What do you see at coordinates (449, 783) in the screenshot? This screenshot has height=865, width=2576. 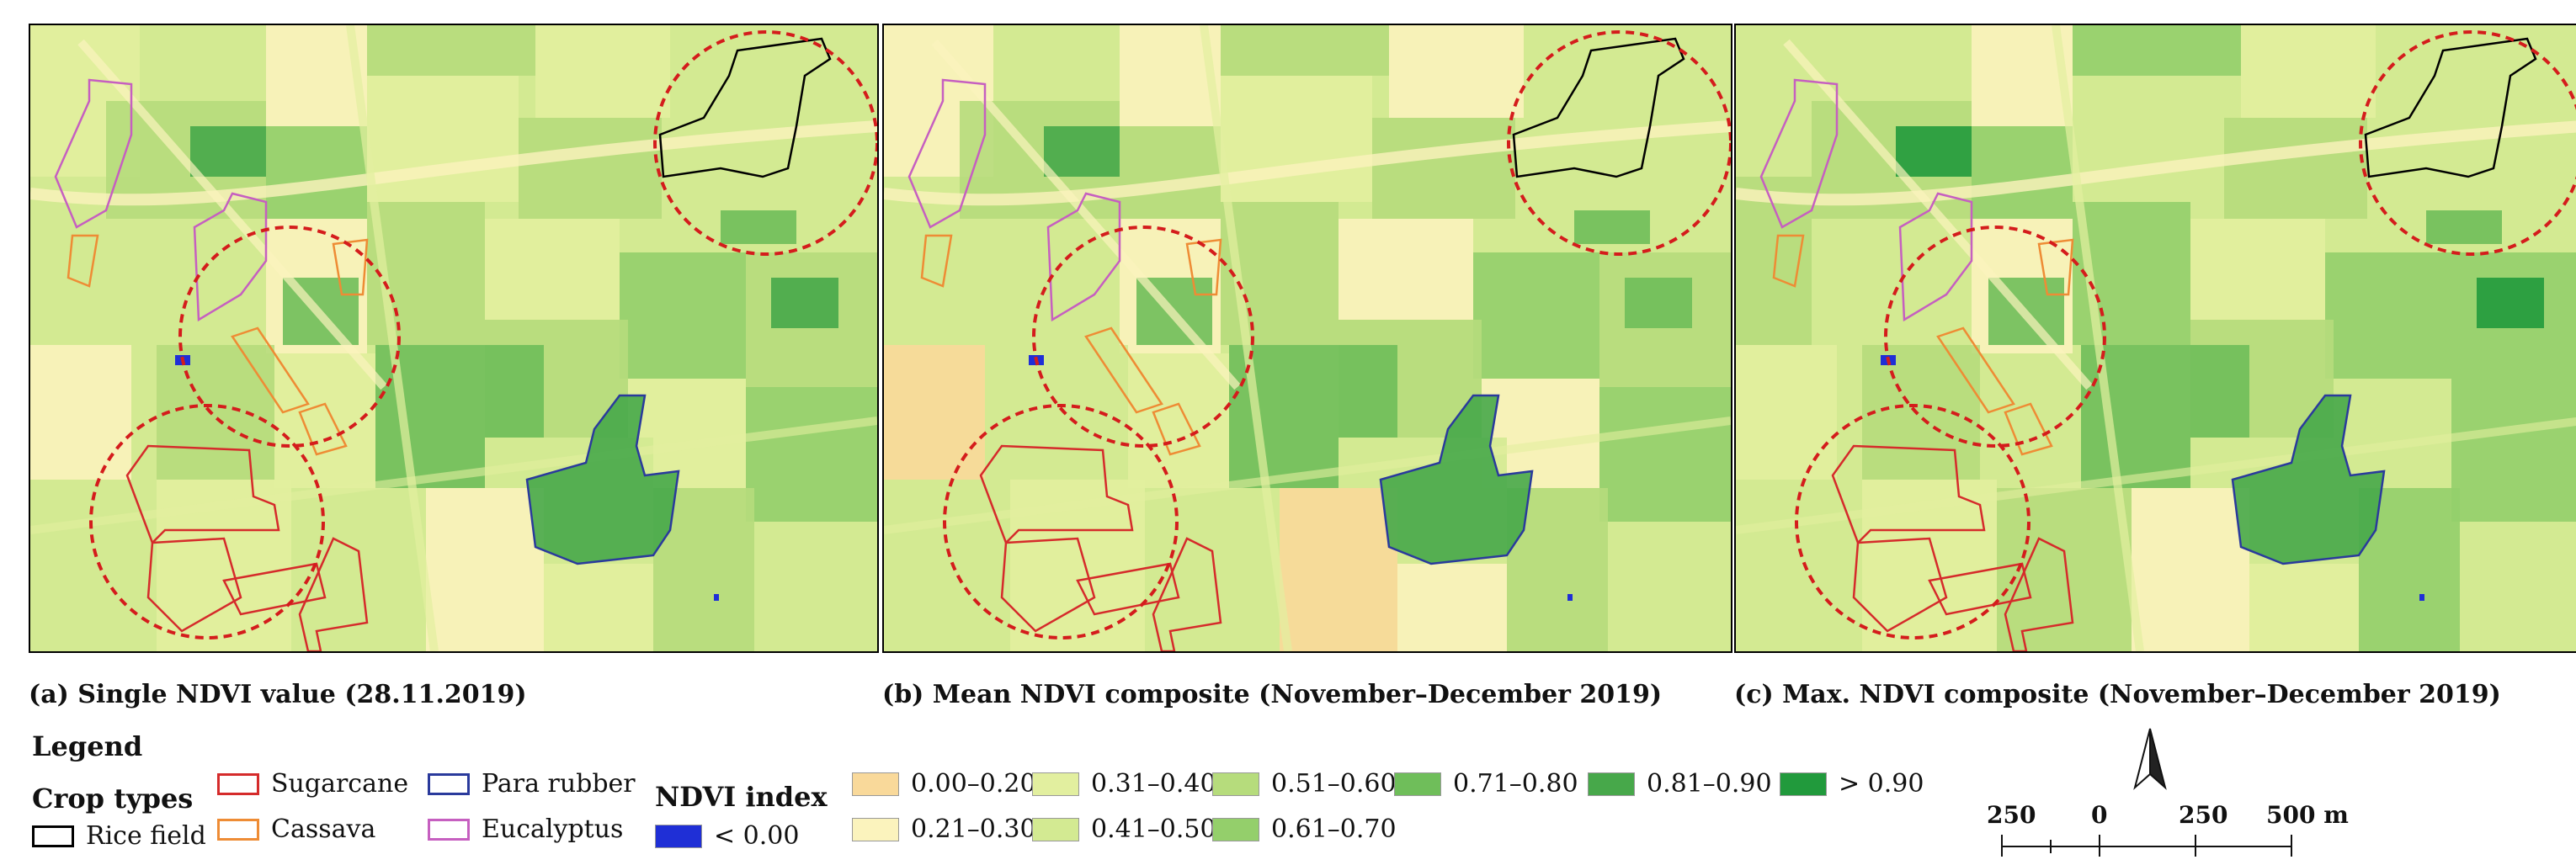 I see `para-rubber-swatch` at bounding box center [449, 783].